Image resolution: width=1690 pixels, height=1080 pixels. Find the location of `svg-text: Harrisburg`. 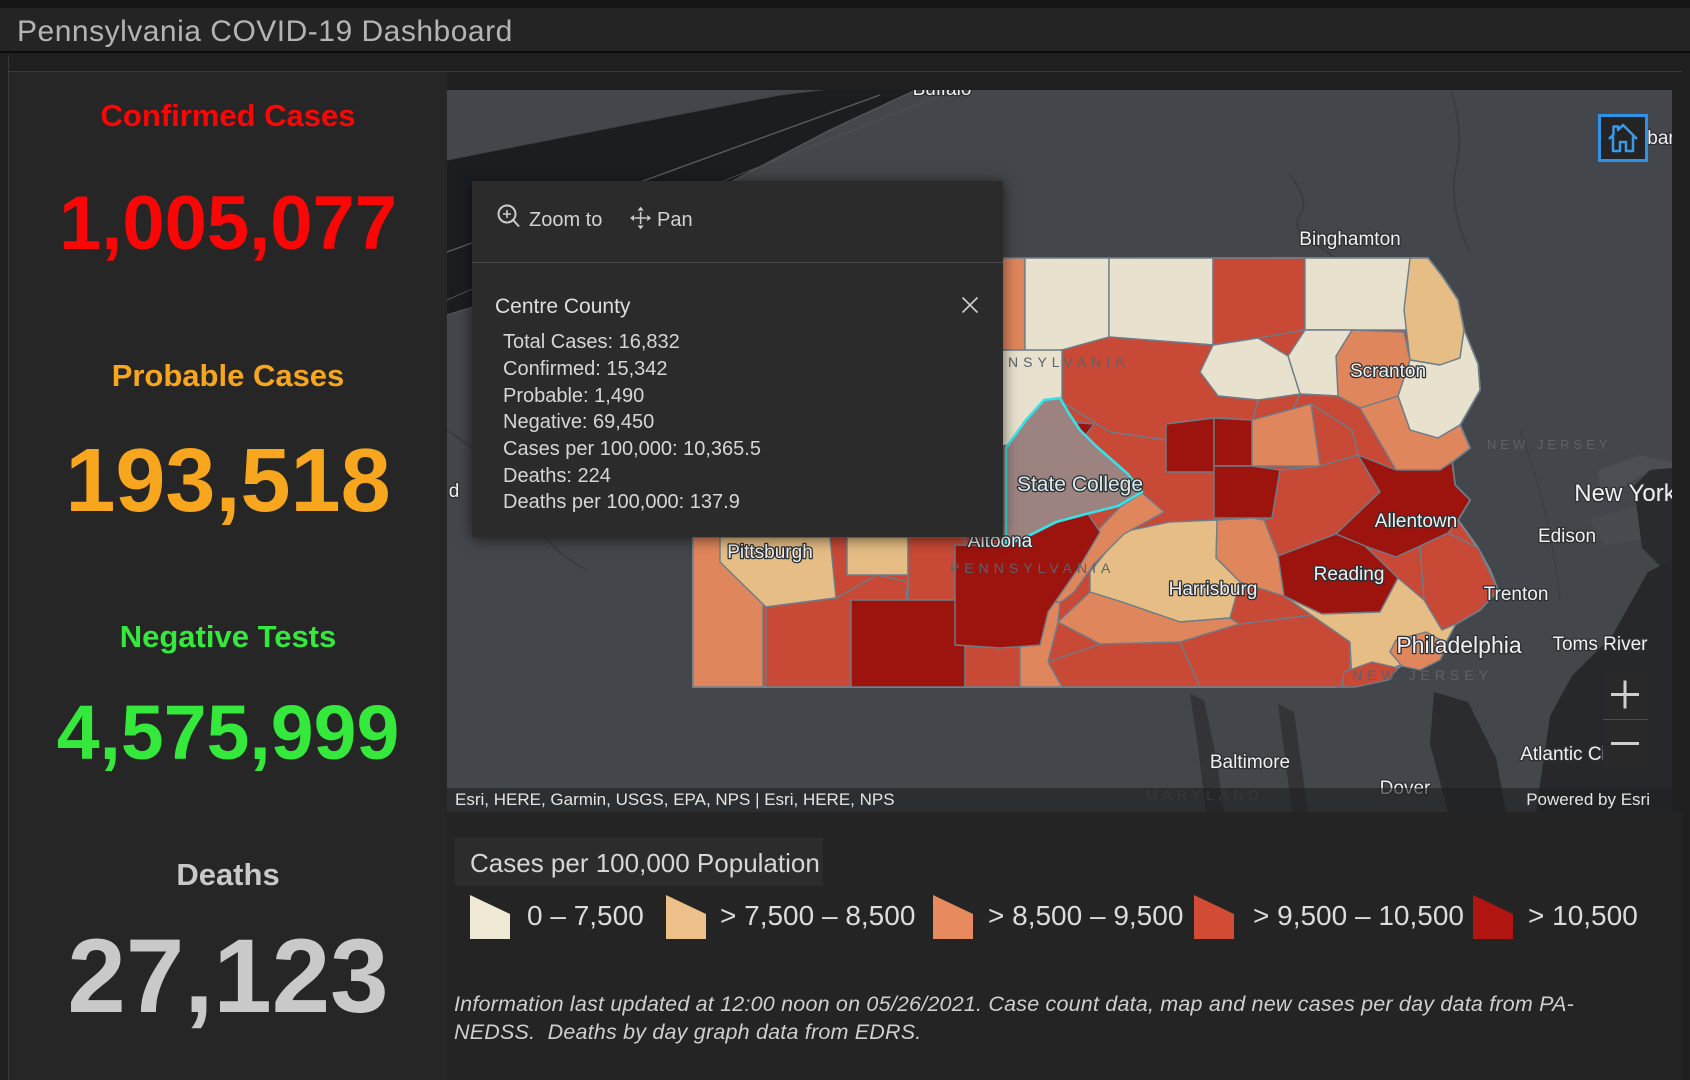

svg-text: Harrisburg is located at coordinates (1213, 589).